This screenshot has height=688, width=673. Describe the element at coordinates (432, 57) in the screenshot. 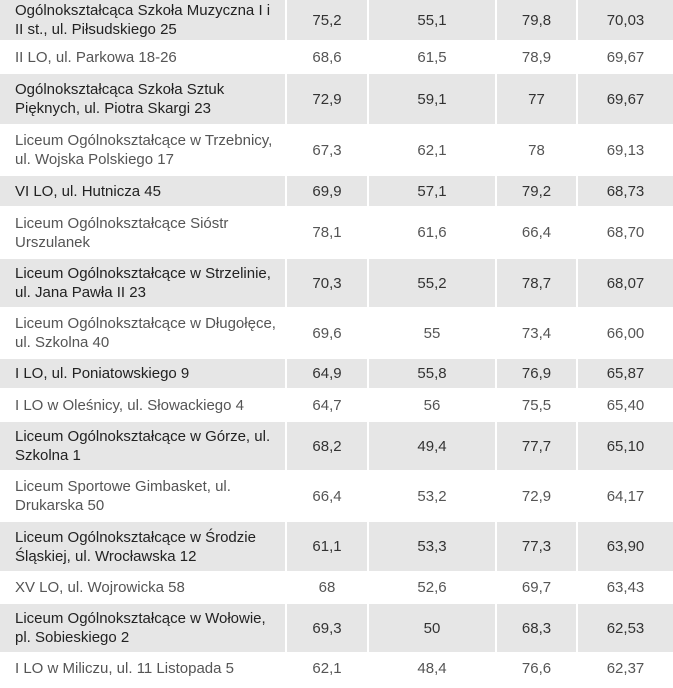

I see `score-2-cell: 61,5` at that location.